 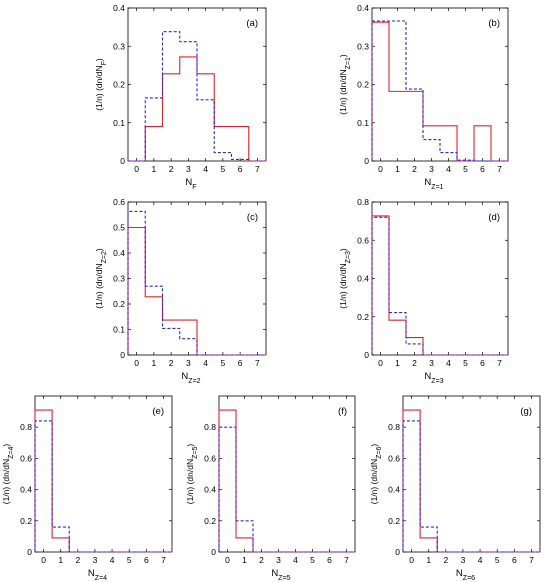 What do you see at coordinates (280, 575) in the screenshot?
I see `x-axis-label: NZ=5` at bounding box center [280, 575].